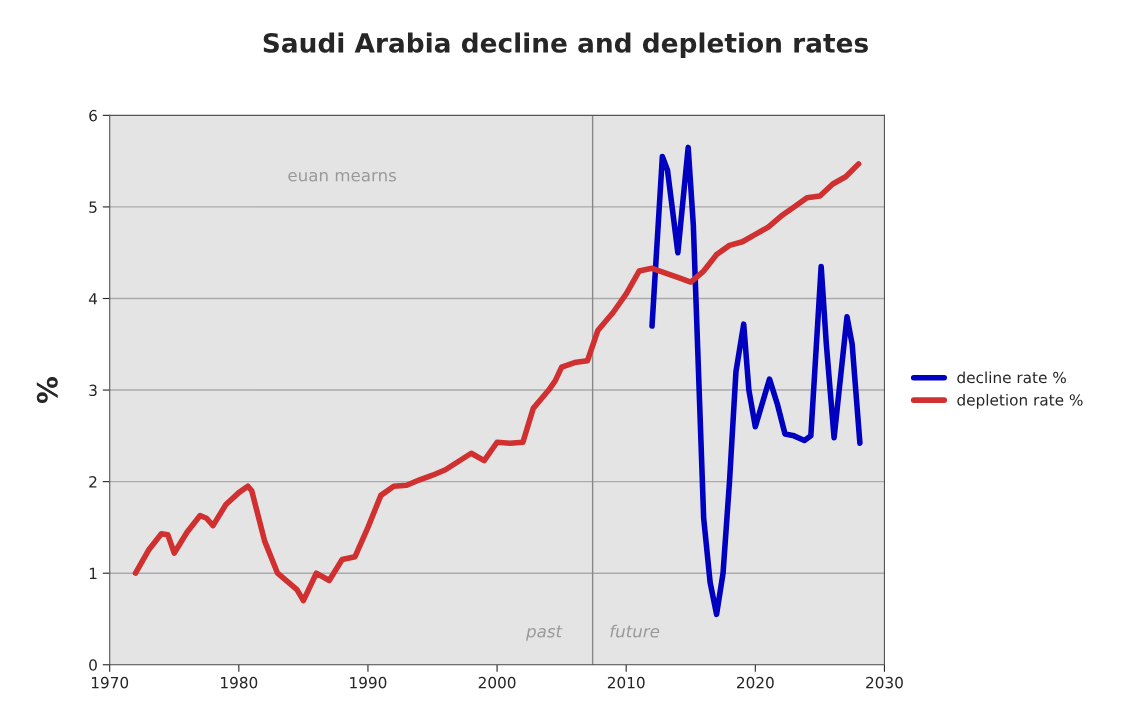 The height and width of the screenshot is (721, 1131). I want to click on annotation: past, so click(544, 633).